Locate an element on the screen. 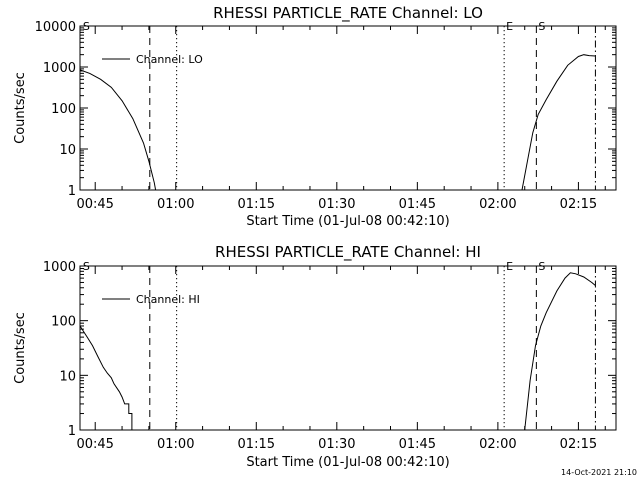 This screenshot has height=480, width=640. chart-title: RHESSI PARTICLE_RATE Channel: HI is located at coordinates (348, 252).